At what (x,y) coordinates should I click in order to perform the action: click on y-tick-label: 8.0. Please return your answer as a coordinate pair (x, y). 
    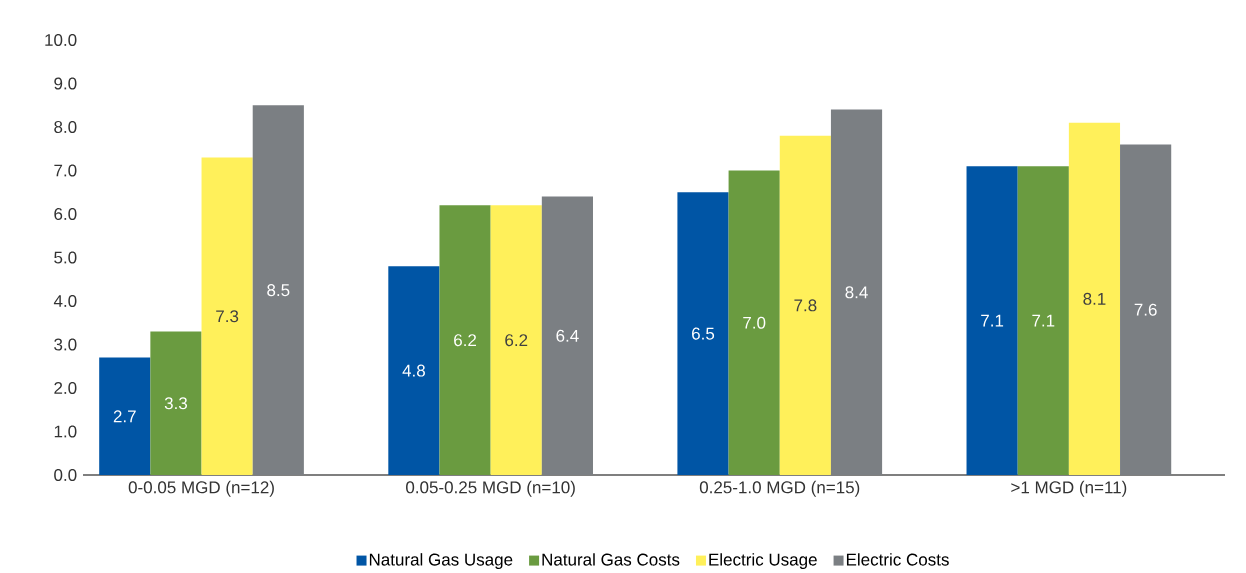
    Looking at the image, I should click on (65, 127).